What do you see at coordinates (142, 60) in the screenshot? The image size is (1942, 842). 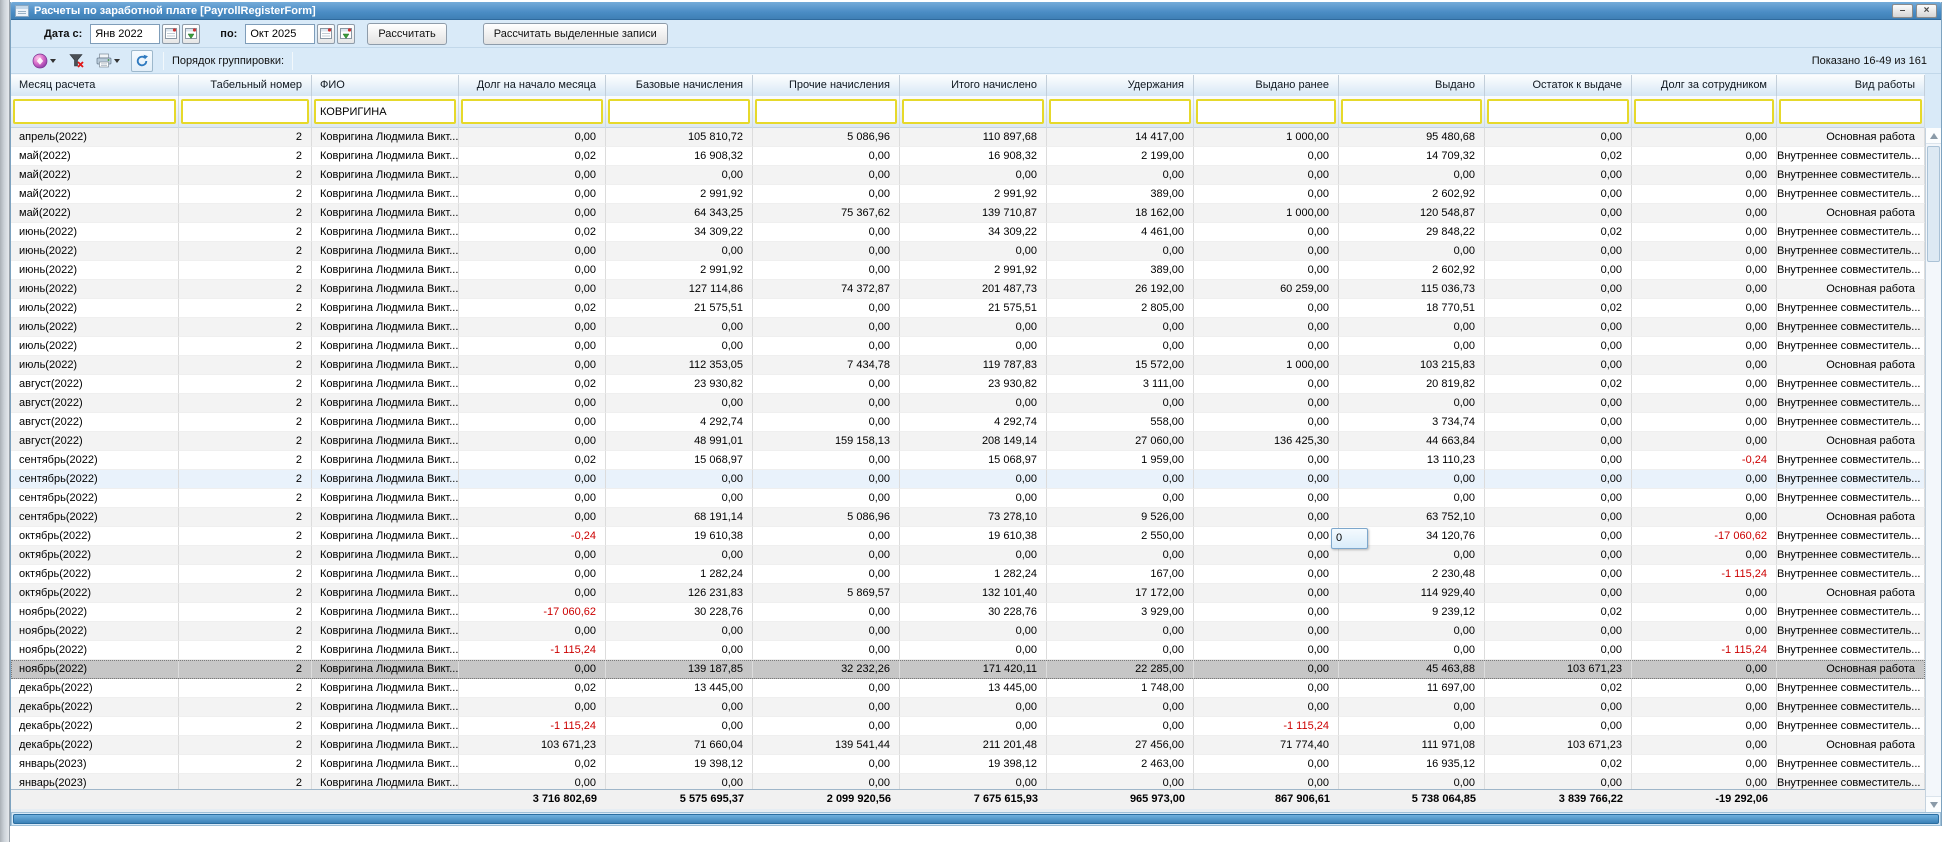 I see `refresh-button` at bounding box center [142, 60].